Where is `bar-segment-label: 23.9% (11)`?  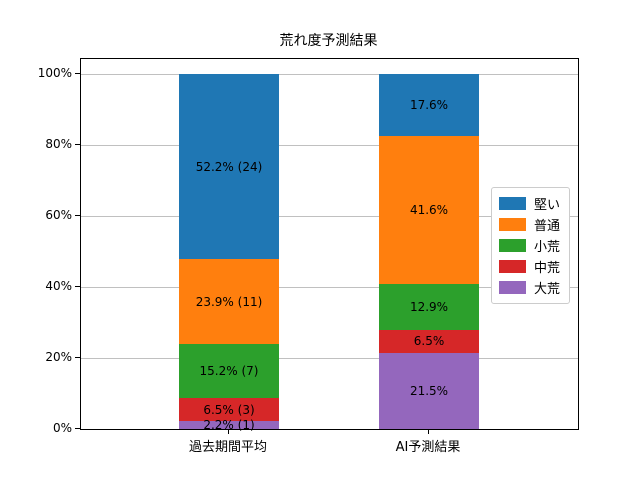 bar-segment-label: 23.9% (11) is located at coordinates (229, 301).